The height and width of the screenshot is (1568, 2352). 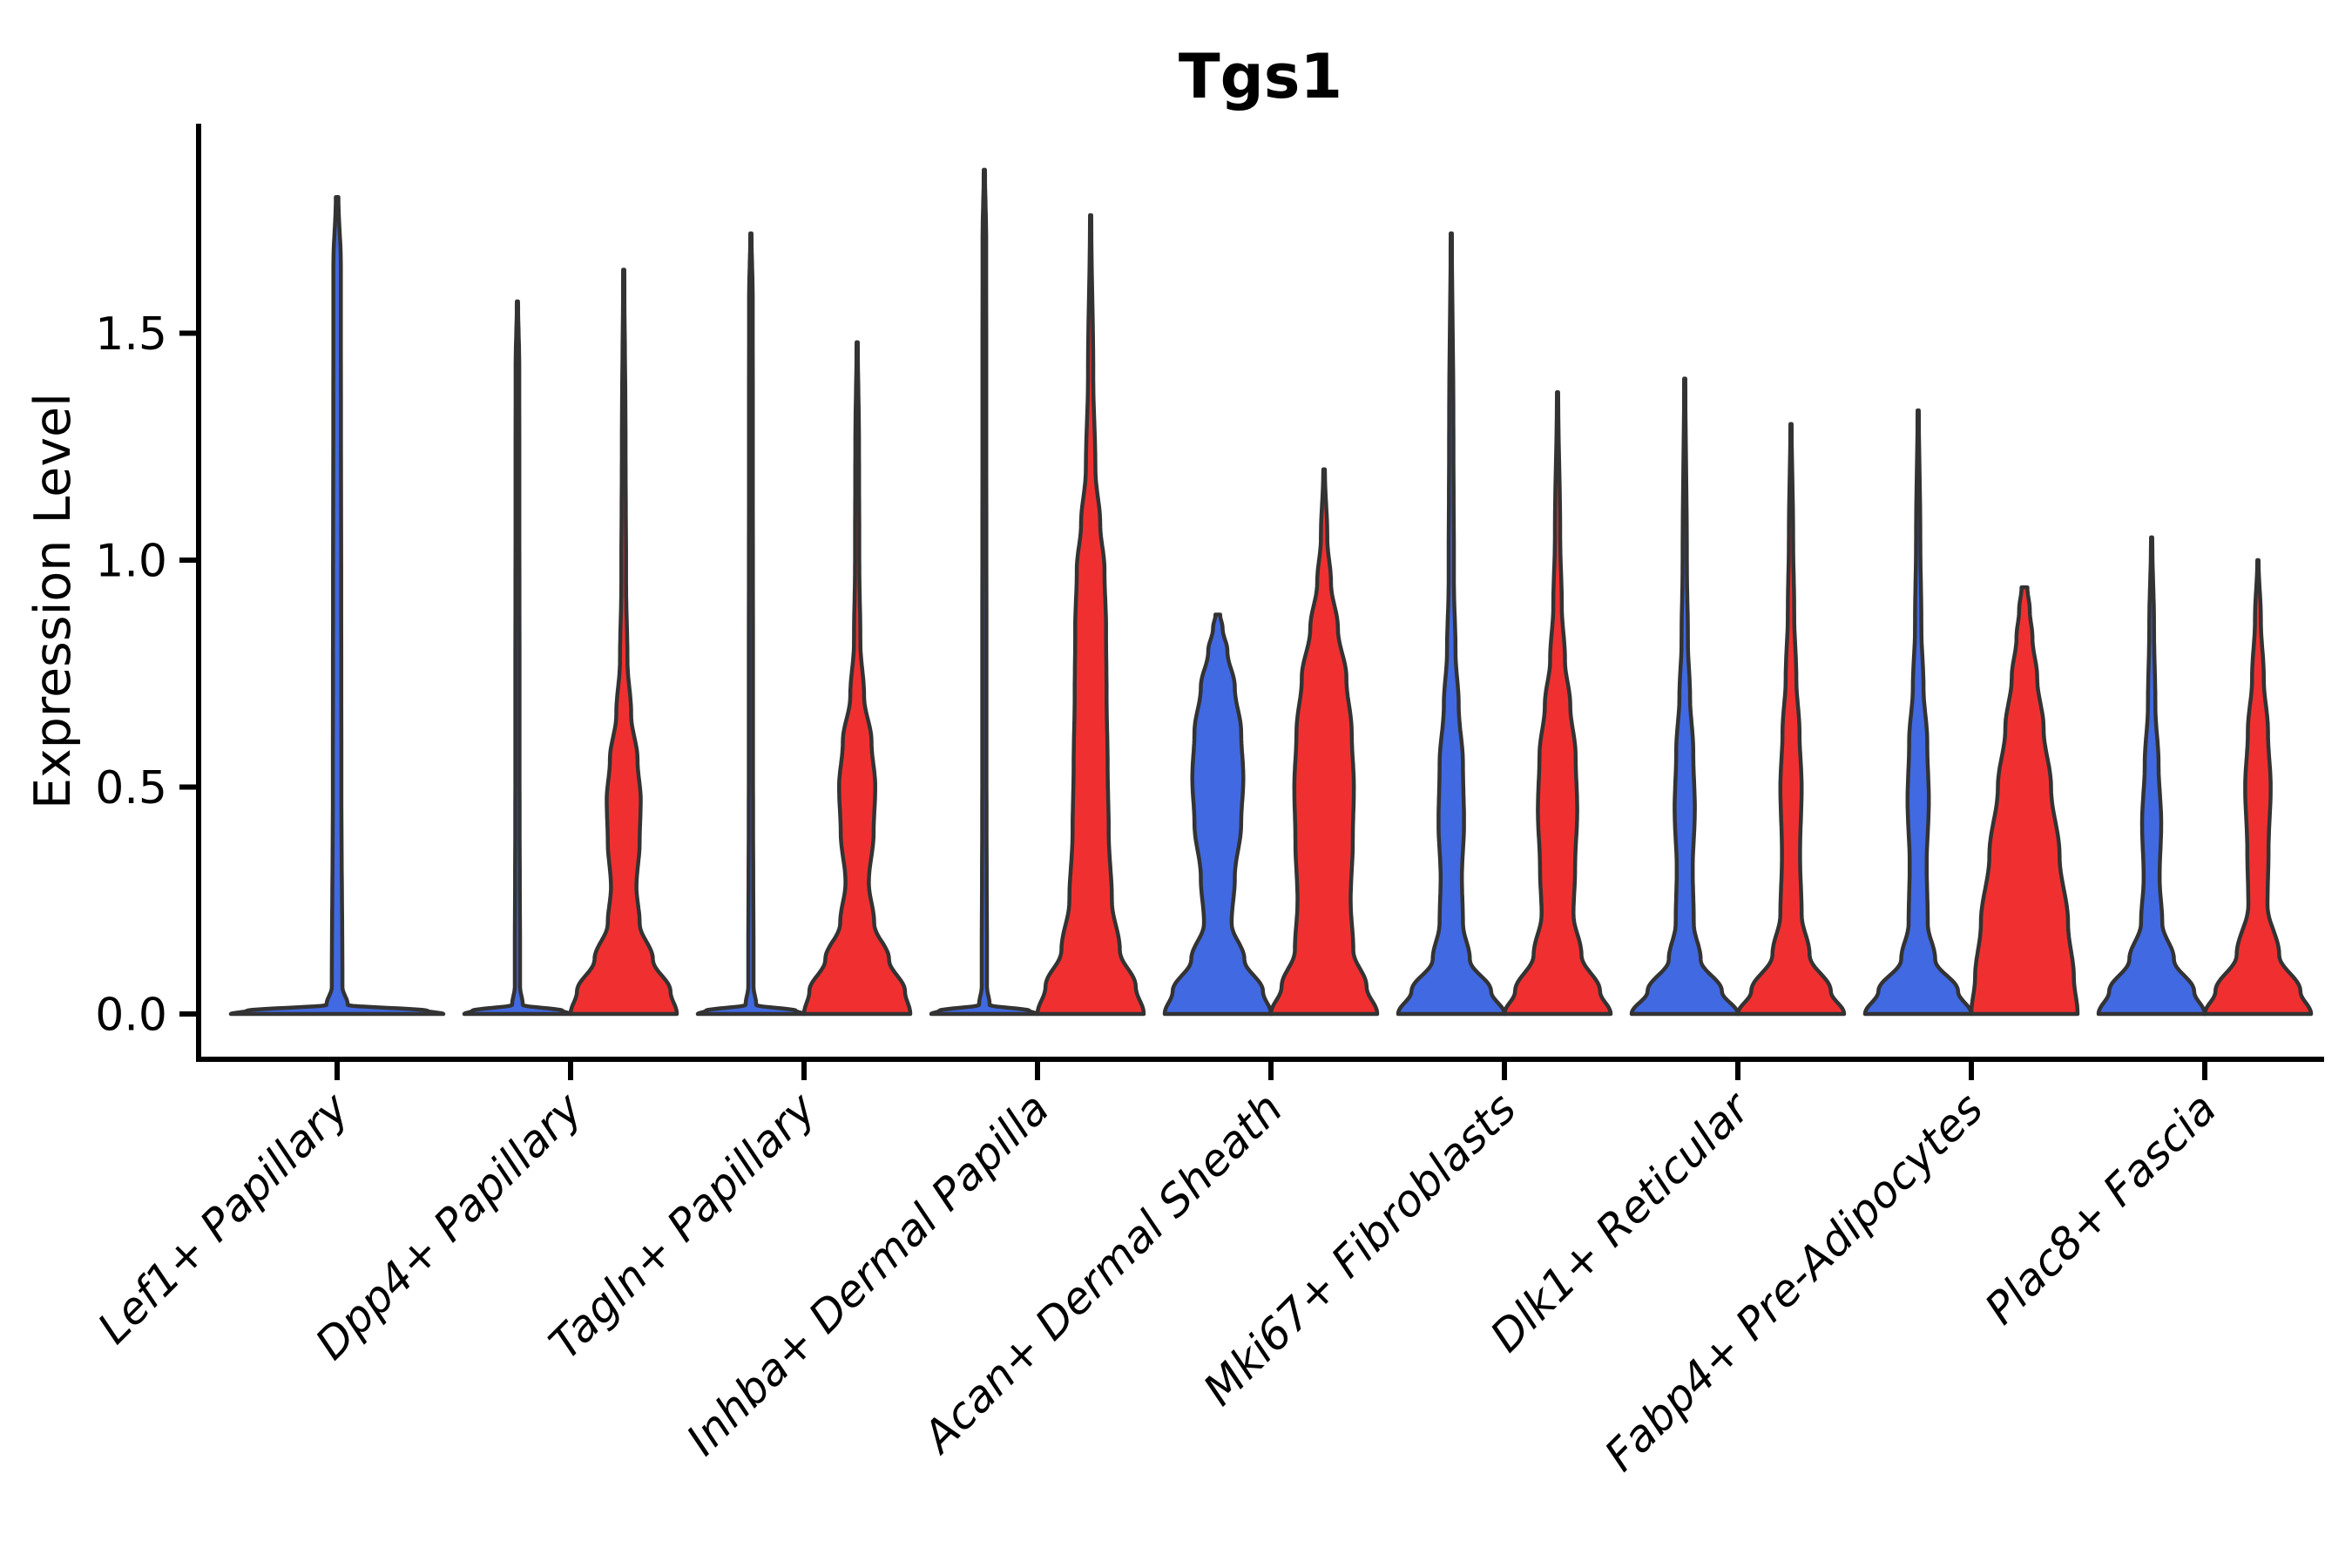 I want to click on violin-7-red, so click(x=2024, y=801).